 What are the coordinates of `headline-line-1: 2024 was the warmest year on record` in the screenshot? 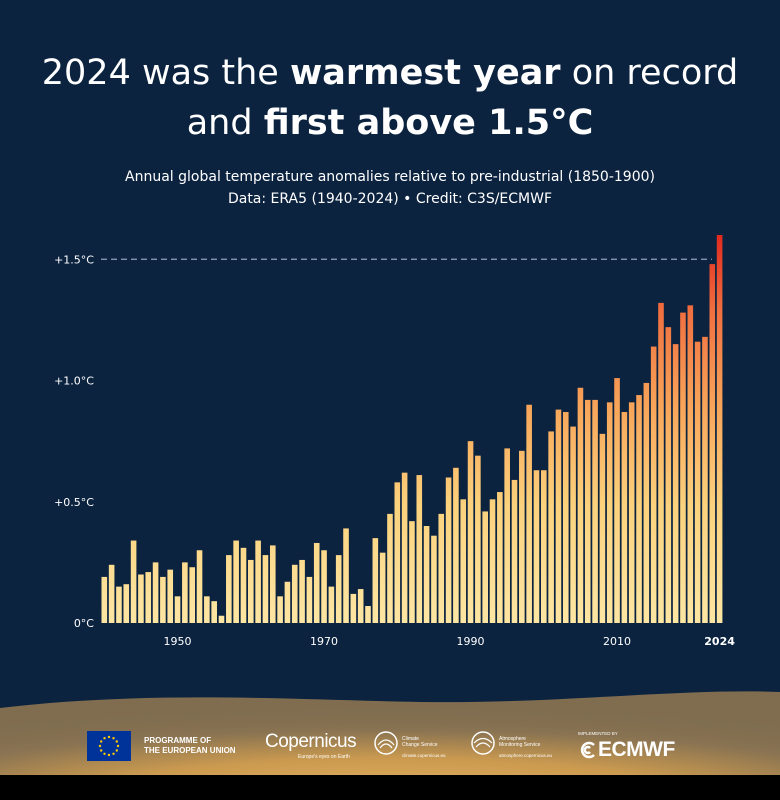 It's located at (390, 73).